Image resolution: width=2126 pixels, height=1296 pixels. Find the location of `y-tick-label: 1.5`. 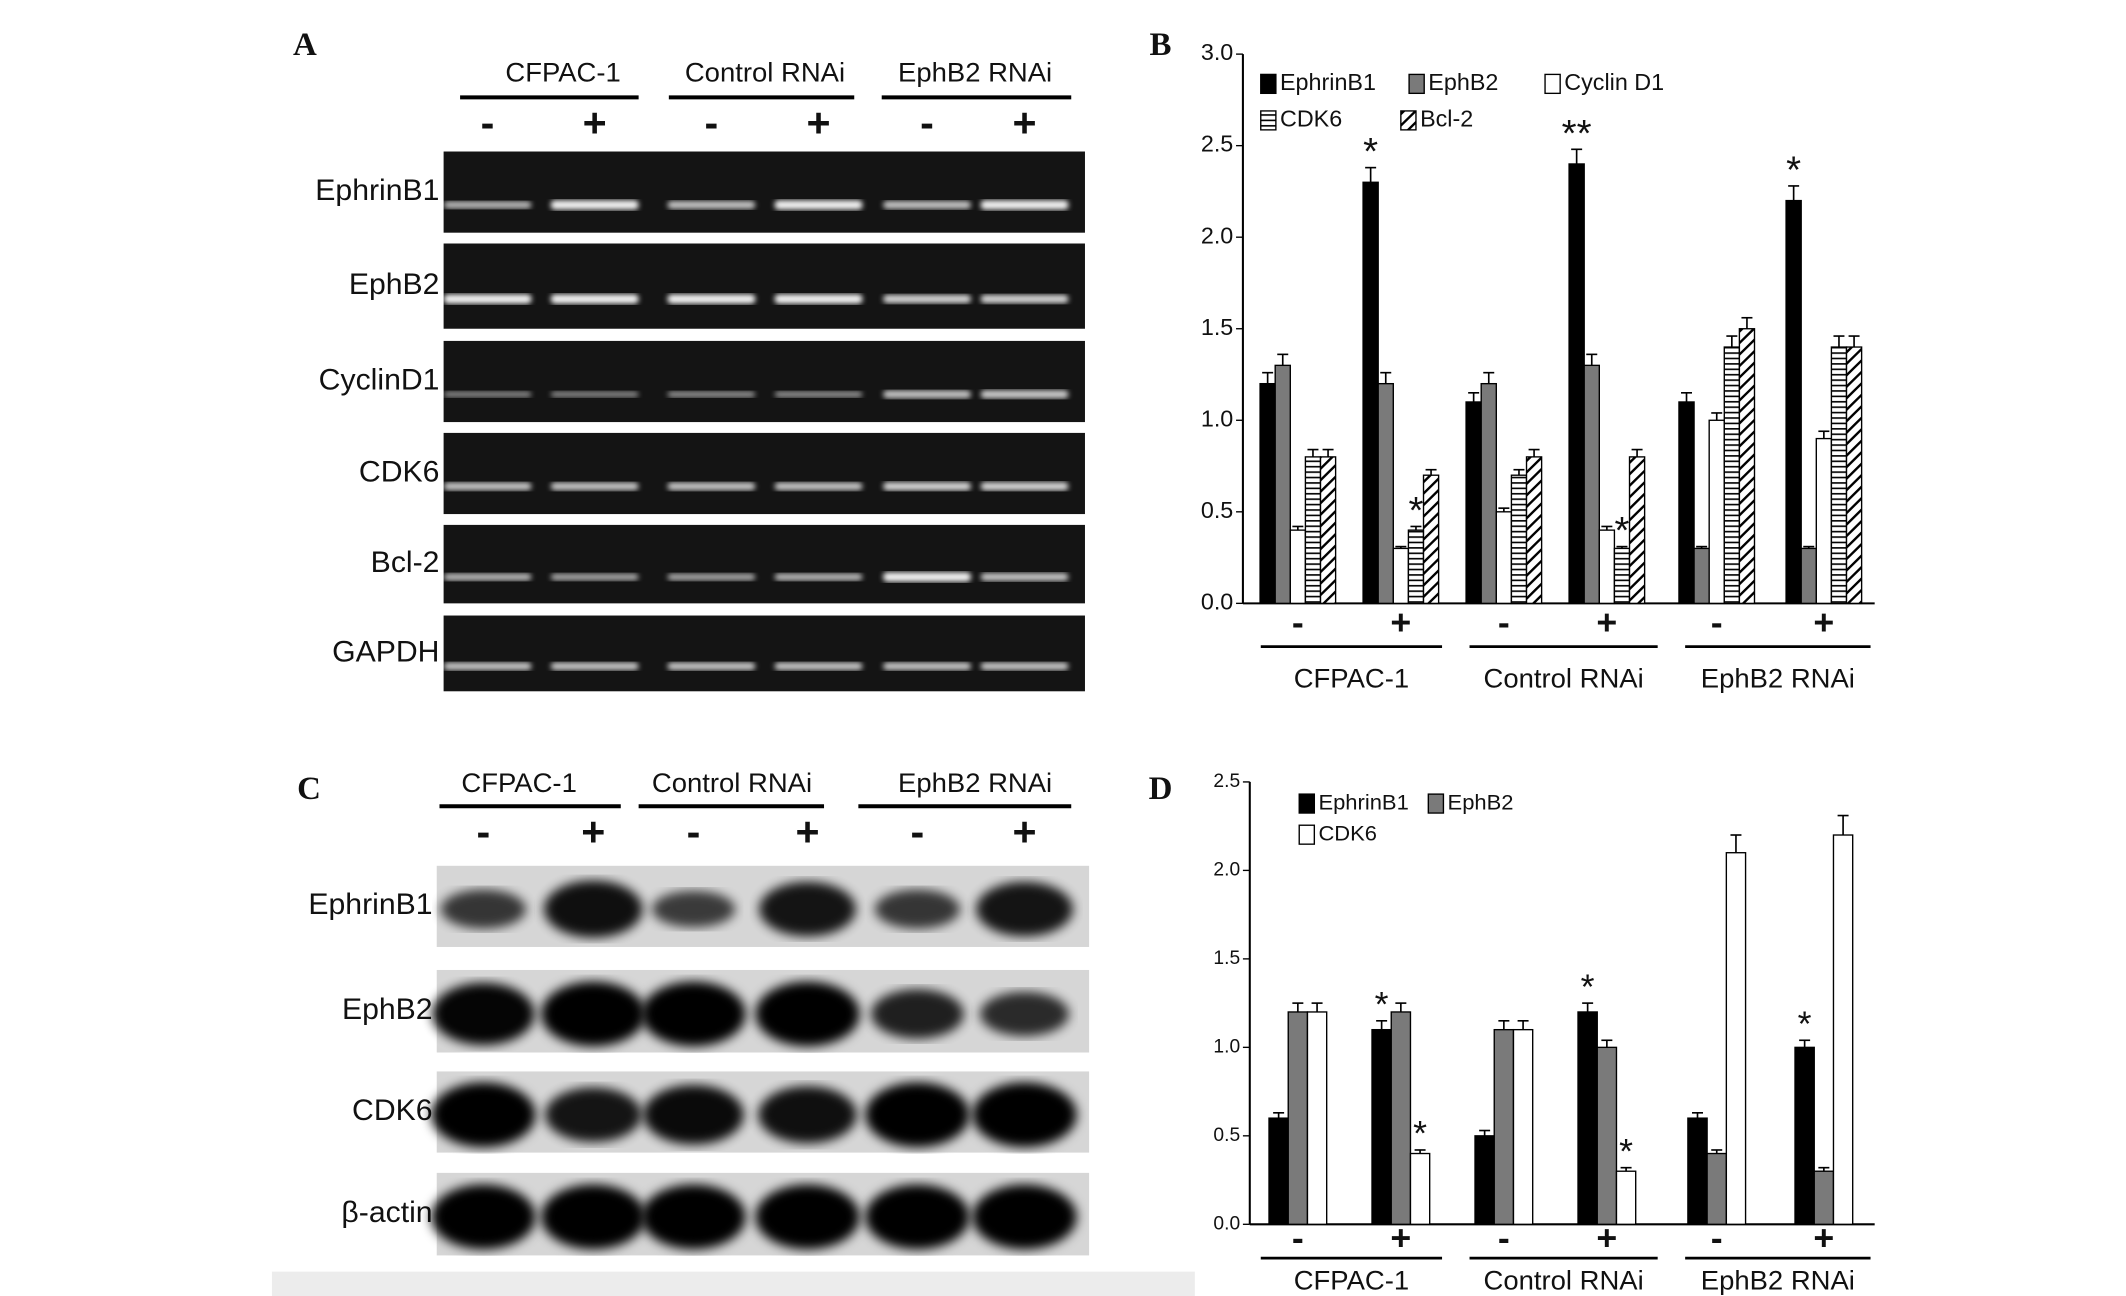

y-tick-label: 1.5 is located at coordinates (1217, 327).